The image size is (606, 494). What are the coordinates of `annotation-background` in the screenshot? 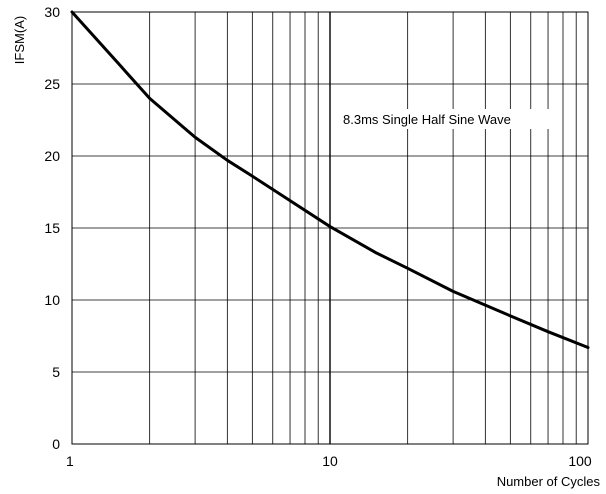 It's located at (448, 119).